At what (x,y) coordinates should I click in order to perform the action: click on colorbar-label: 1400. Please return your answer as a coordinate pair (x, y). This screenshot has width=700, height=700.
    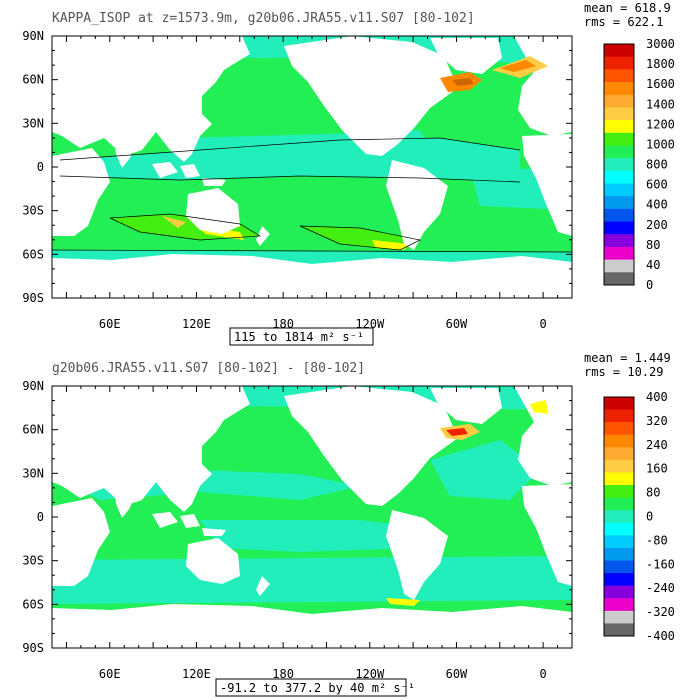
    Looking at the image, I should click on (660, 104).